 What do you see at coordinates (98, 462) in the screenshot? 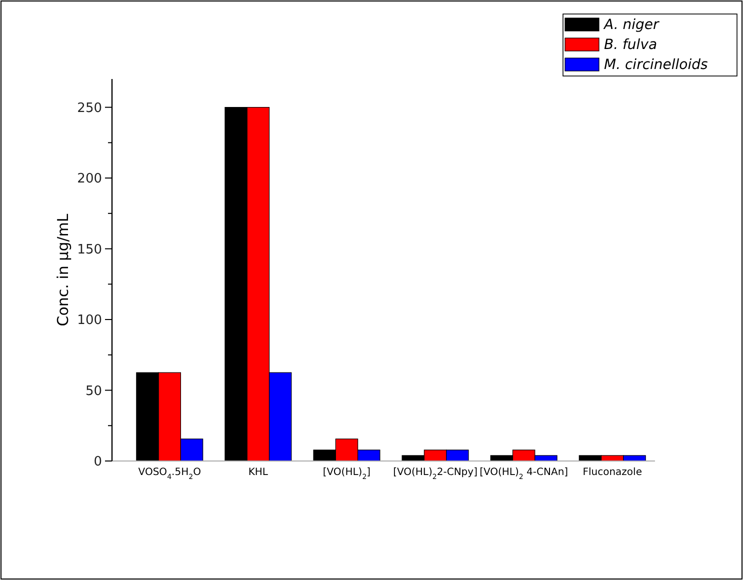
I see `y-tick-label: 0` at bounding box center [98, 462].